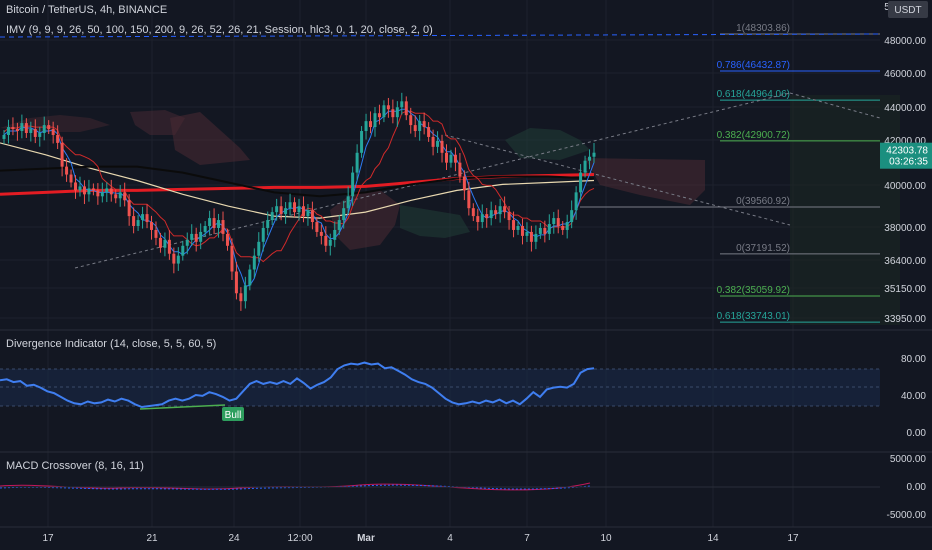 The image size is (932, 550). I want to click on current-price-tag, so click(906, 155).